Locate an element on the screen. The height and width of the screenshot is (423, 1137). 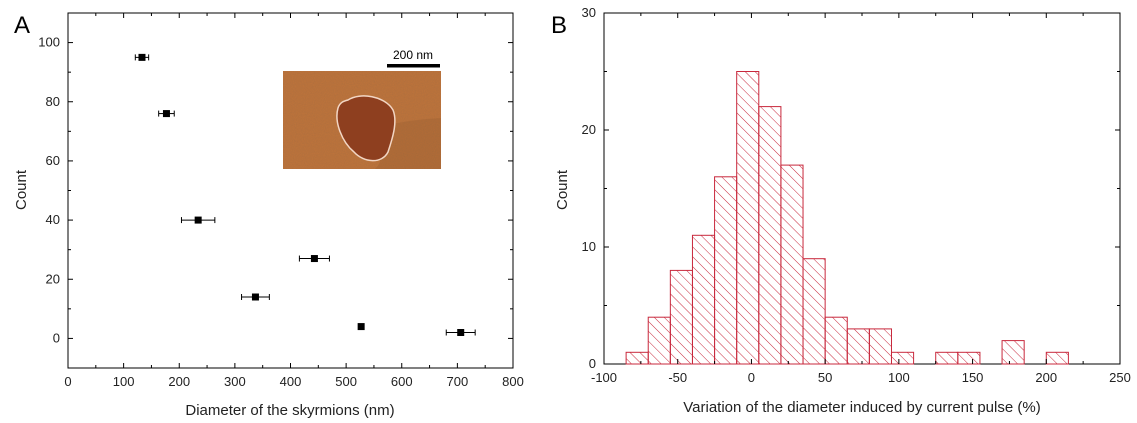
b-xtick-label: 200 is located at coordinates (1046, 377).